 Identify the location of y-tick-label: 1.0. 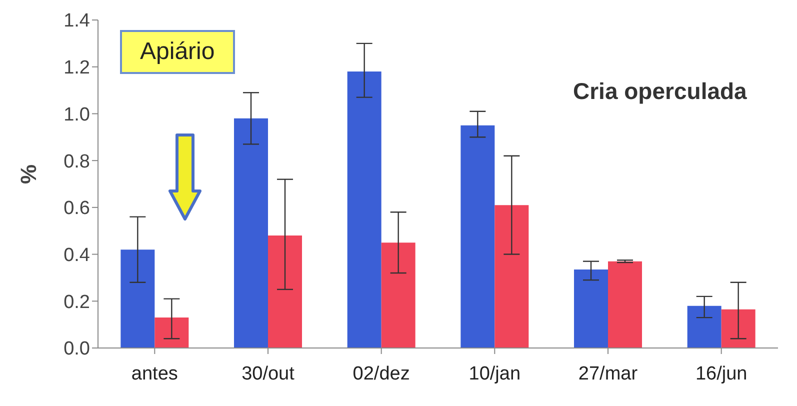
(77, 115).